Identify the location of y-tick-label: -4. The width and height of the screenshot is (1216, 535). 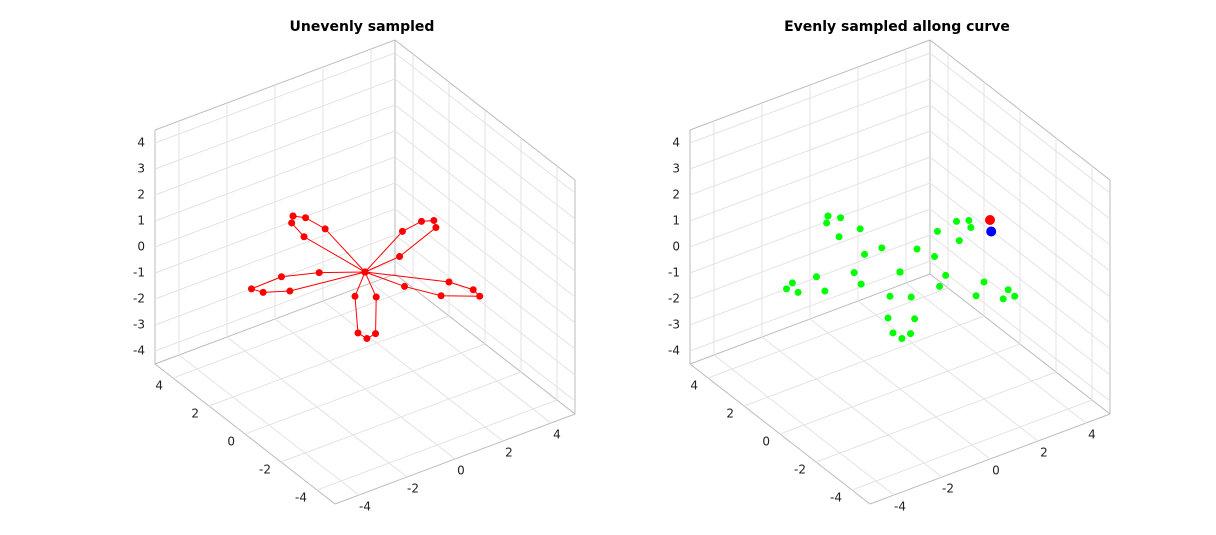
(365, 507).